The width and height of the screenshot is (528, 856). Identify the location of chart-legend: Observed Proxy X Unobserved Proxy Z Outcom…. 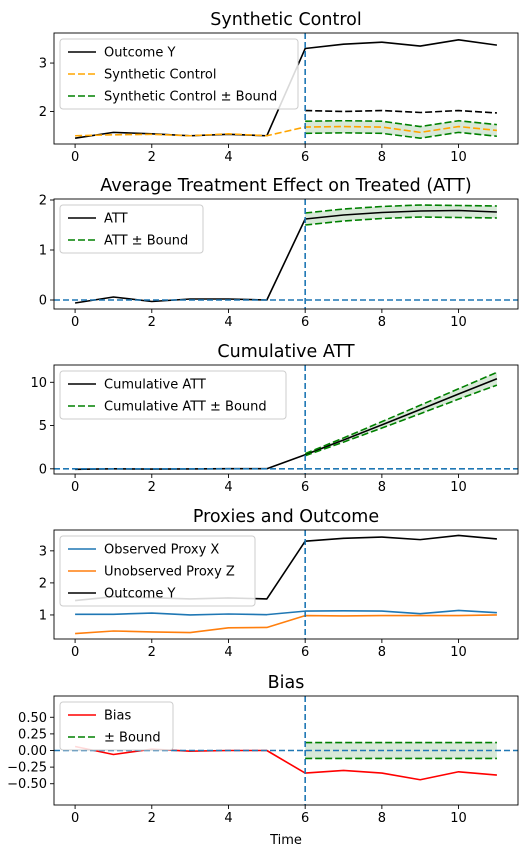
(157, 571).